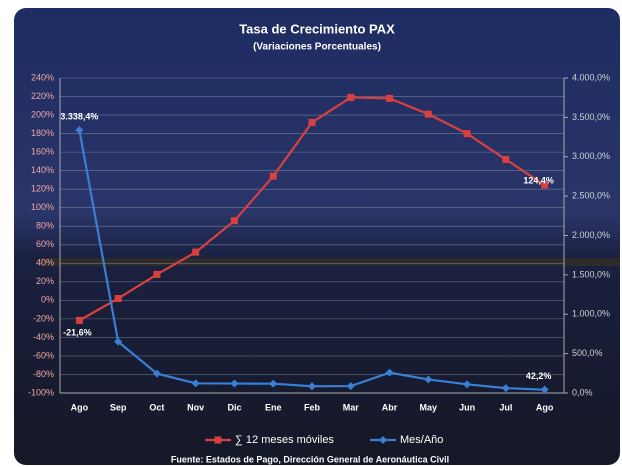 The width and height of the screenshot is (622, 467). Describe the element at coordinates (312, 407) in the screenshot. I see `x-tick-label: Feb` at that location.